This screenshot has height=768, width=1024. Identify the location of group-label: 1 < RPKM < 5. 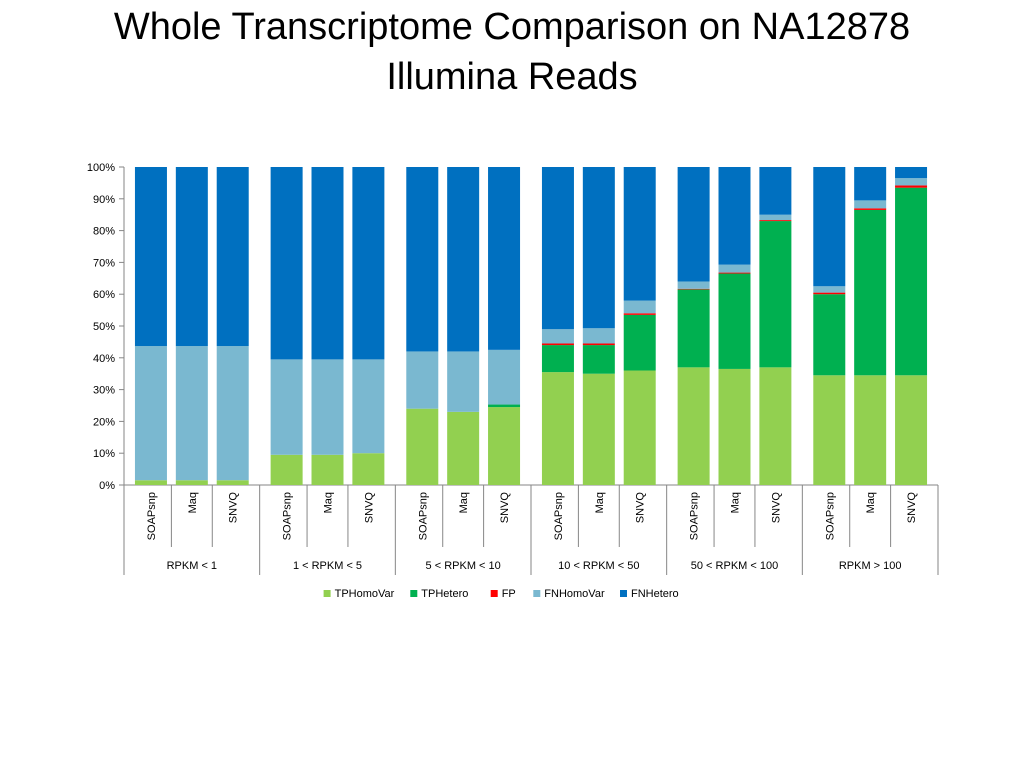
(327, 566).